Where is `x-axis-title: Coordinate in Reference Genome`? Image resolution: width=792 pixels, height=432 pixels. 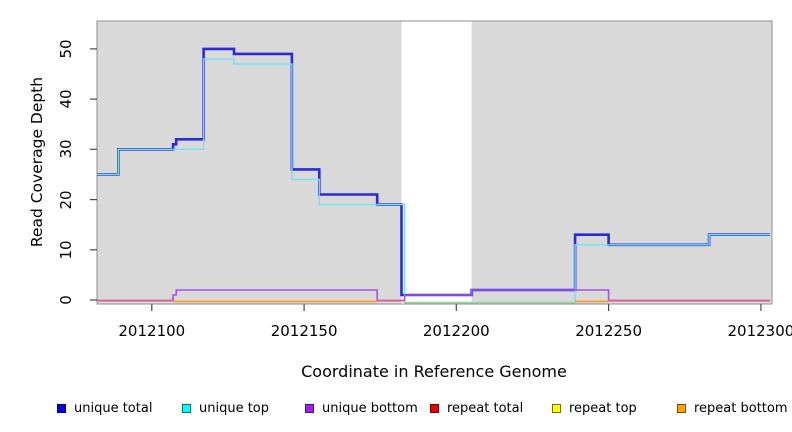 x-axis-title: Coordinate in Reference Genome is located at coordinates (434, 371).